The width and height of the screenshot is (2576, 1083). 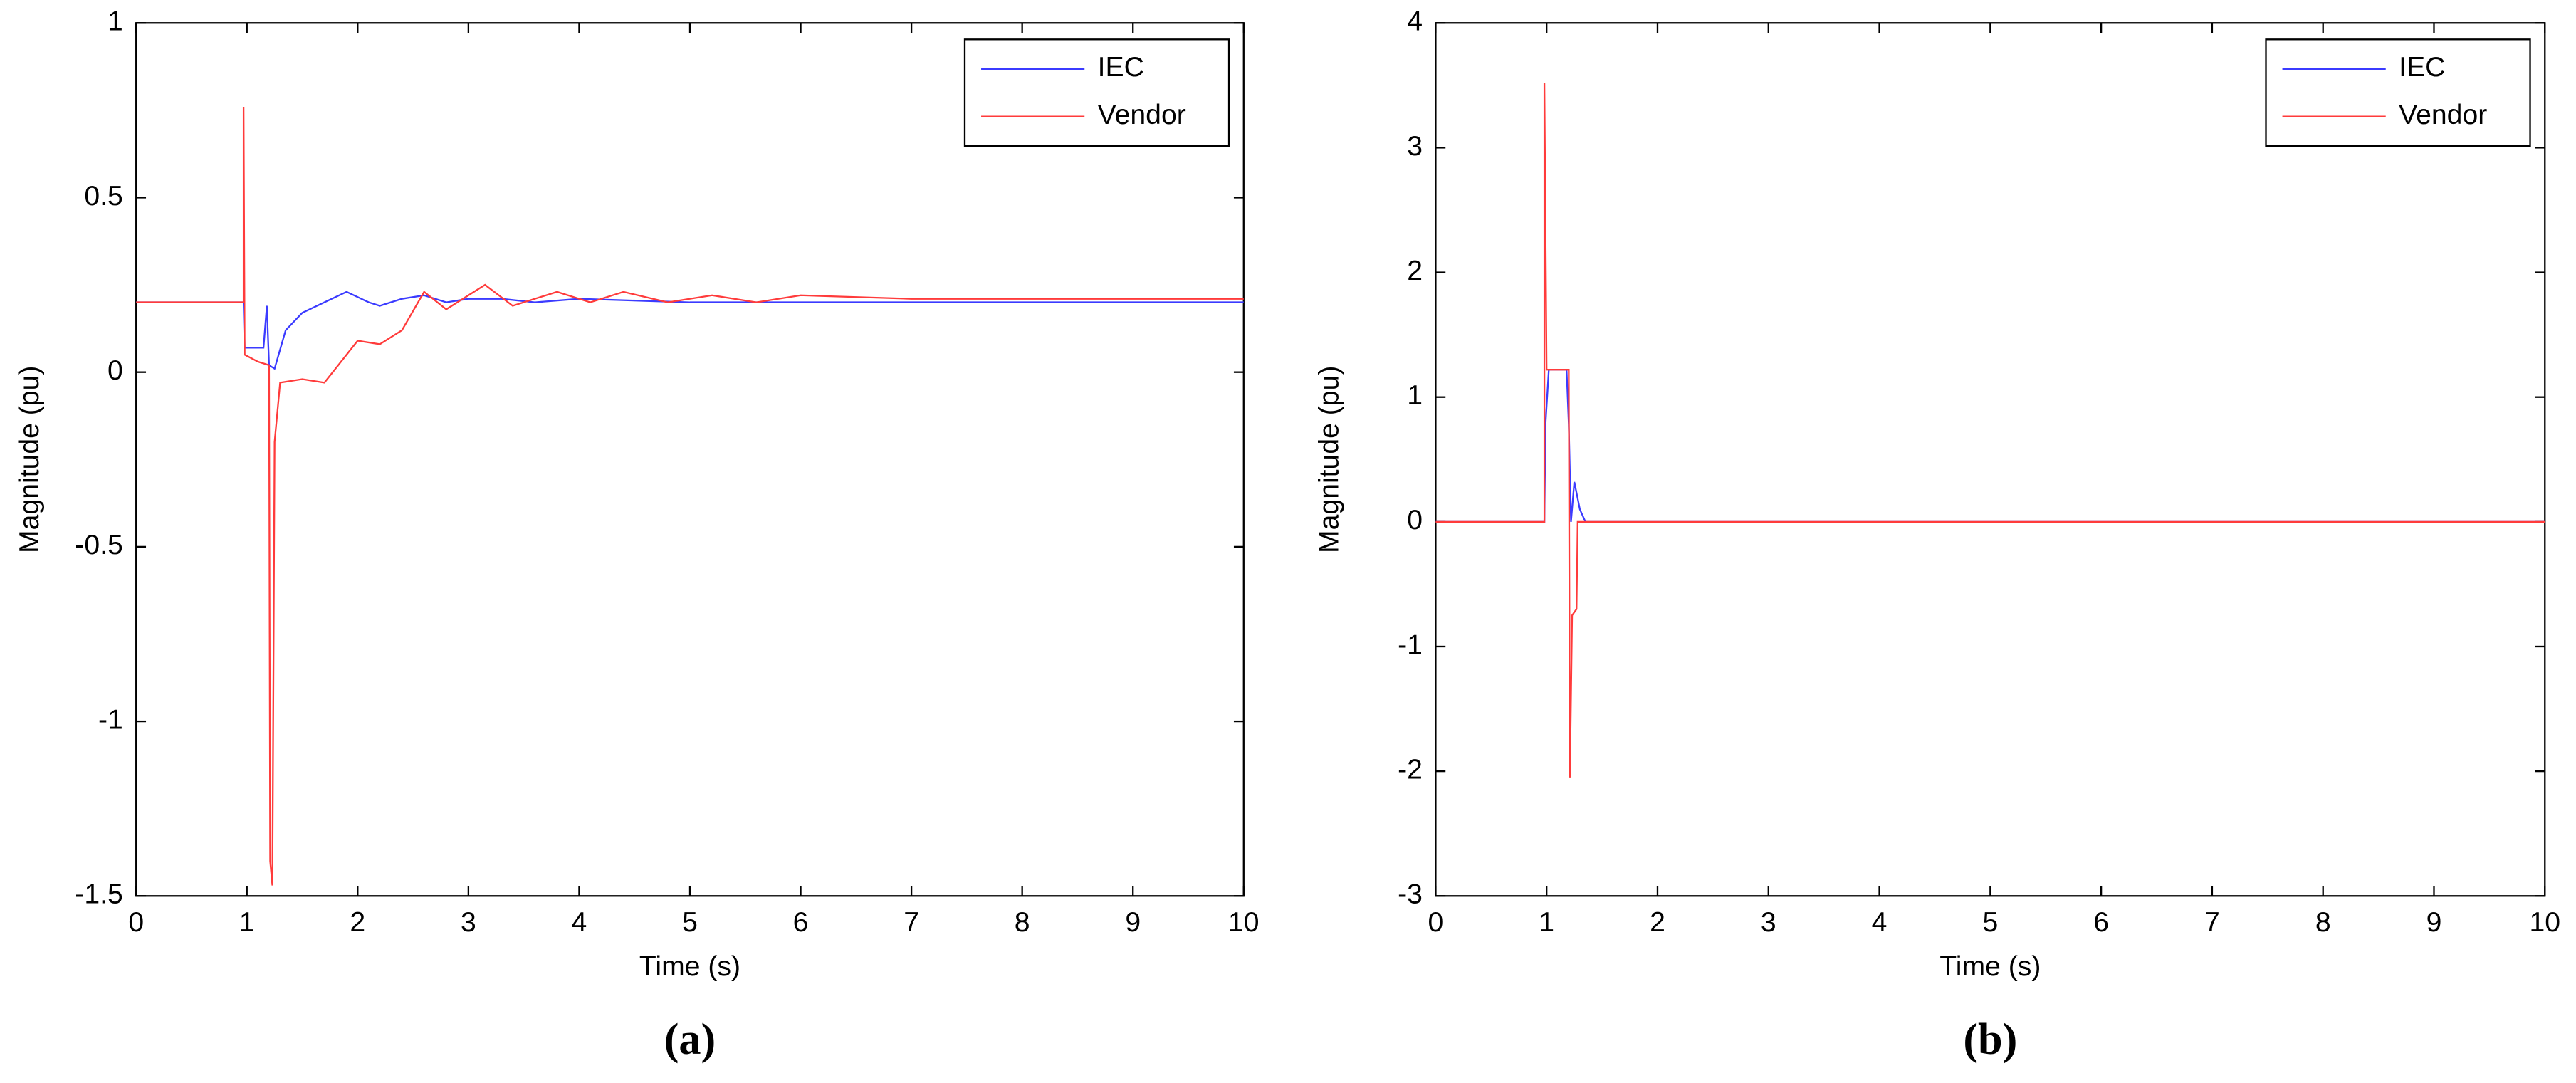 What do you see at coordinates (690, 1039) in the screenshot?
I see `caption: (a)` at bounding box center [690, 1039].